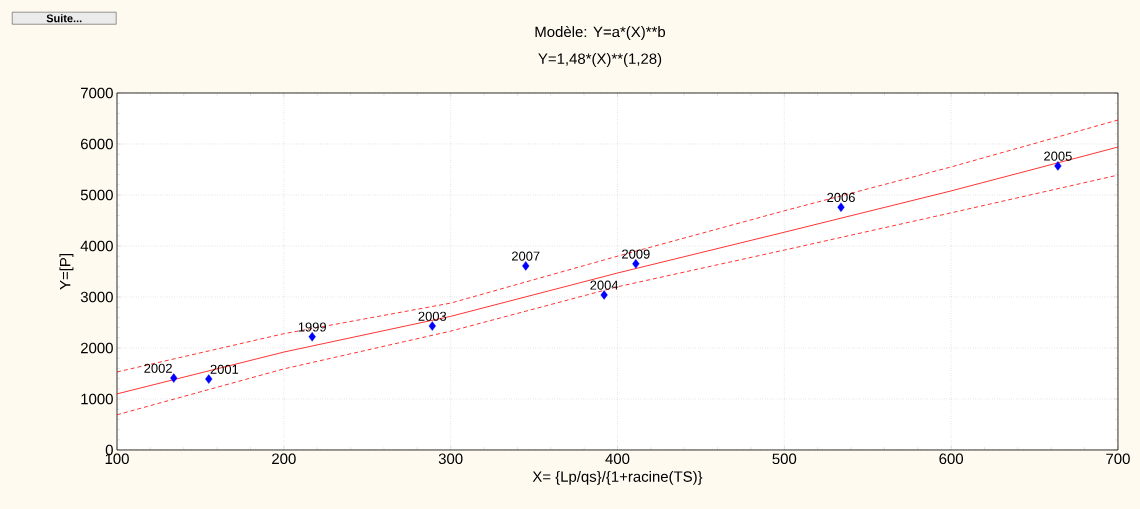 The width and height of the screenshot is (1140, 509). Describe the element at coordinates (617, 459) in the screenshot. I see `x-tick-label: 400` at that location.